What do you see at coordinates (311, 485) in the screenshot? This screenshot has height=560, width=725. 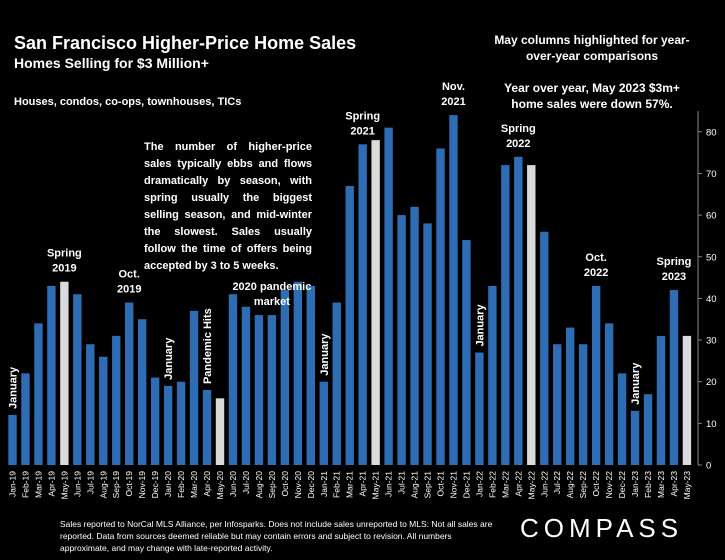 I see `x-tick-label: Dec-20` at bounding box center [311, 485].